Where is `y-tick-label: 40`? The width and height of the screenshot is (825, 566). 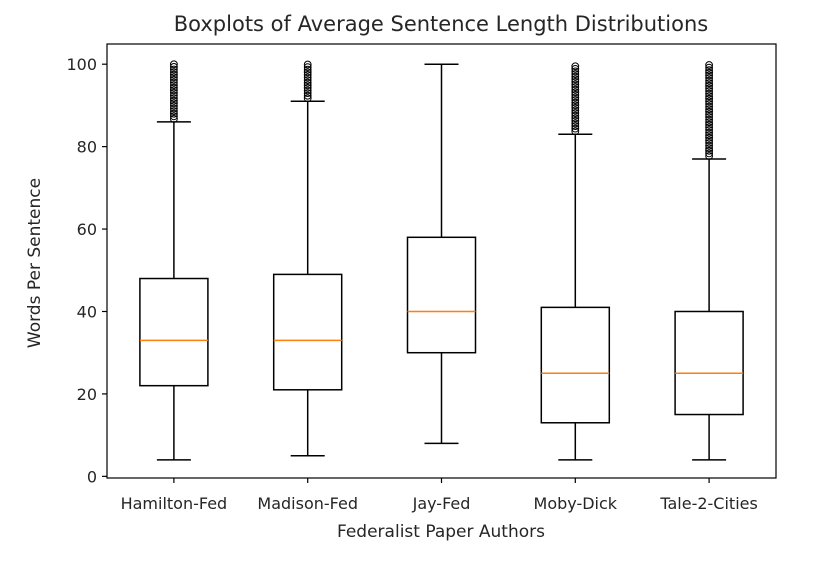
y-tick-label: 40 is located at coordinates (87, 311).